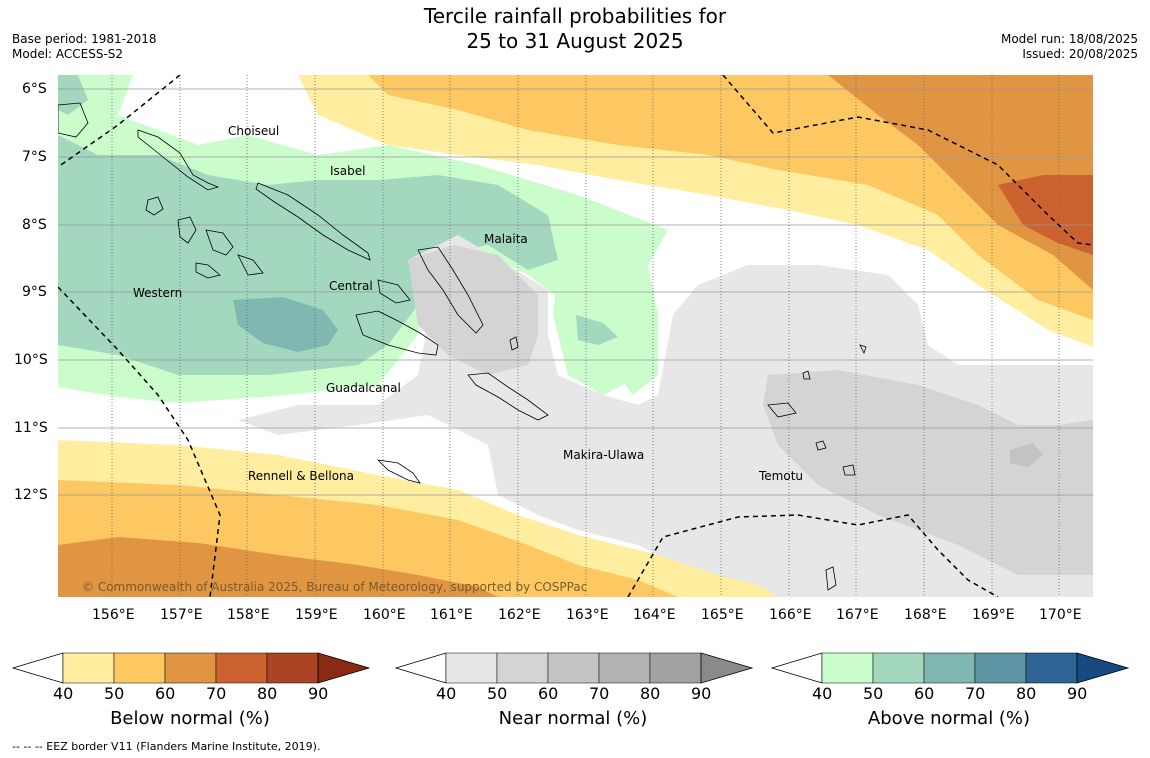 The image size is (1150, 758). Describe the element at coordinates (1080, 54) in the screenshot. I see `issued-date: Issued: 20/08/2025` at that location.